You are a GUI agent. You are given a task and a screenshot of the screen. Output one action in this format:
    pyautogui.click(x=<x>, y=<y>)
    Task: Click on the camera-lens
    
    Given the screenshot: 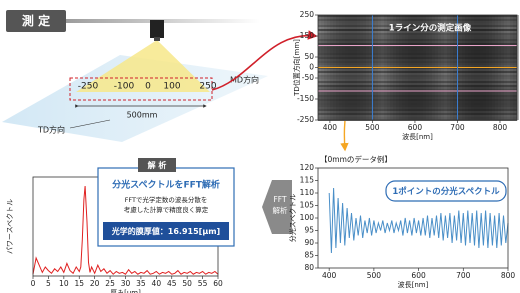 What is the action you would take?
    pyautogui.click(x=157, y=39)
    